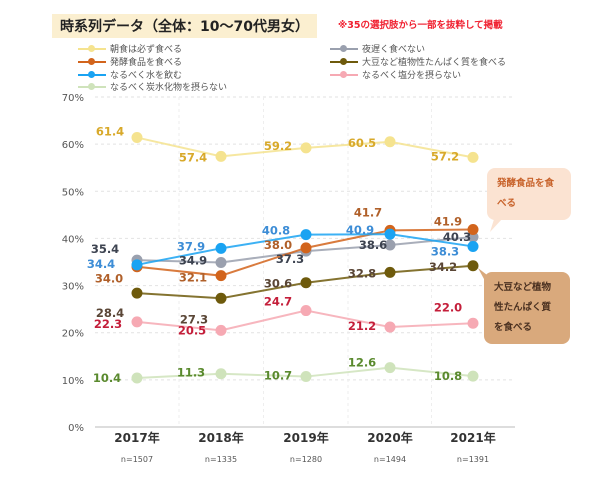 This screenshot has width=600, height=483. I want to click on legend-label: なるべく炭水化物を摂らない, so click(169, 88).